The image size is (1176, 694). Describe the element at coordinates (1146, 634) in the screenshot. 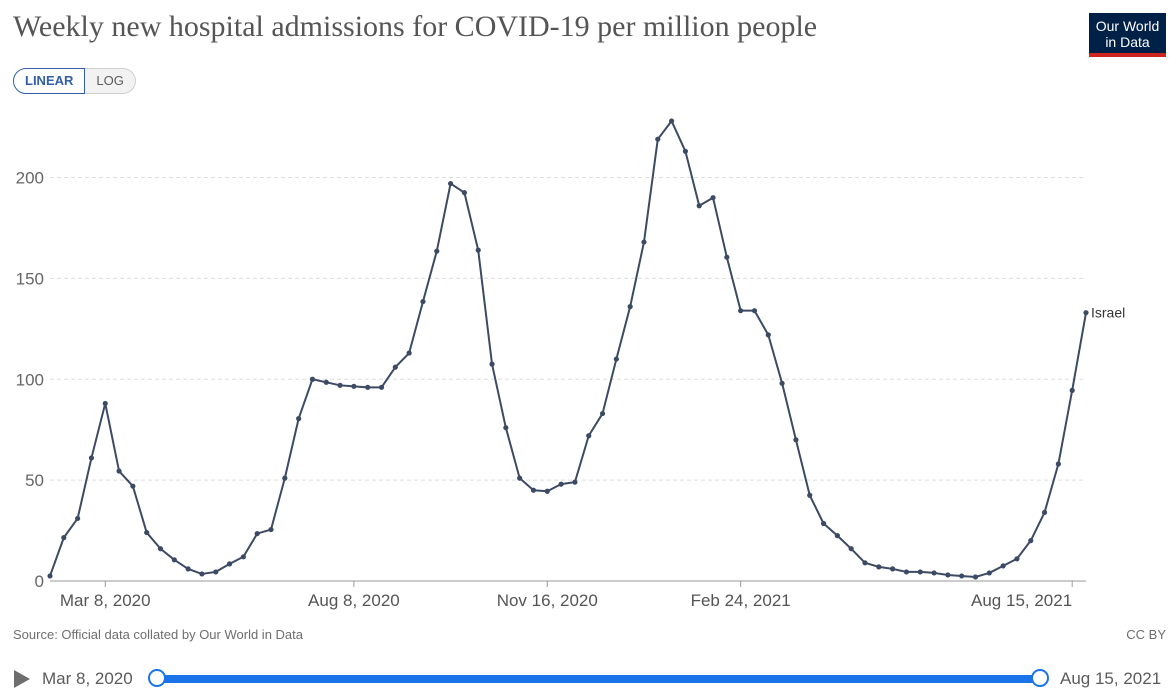

I see `license-link: CC BY` at that location.